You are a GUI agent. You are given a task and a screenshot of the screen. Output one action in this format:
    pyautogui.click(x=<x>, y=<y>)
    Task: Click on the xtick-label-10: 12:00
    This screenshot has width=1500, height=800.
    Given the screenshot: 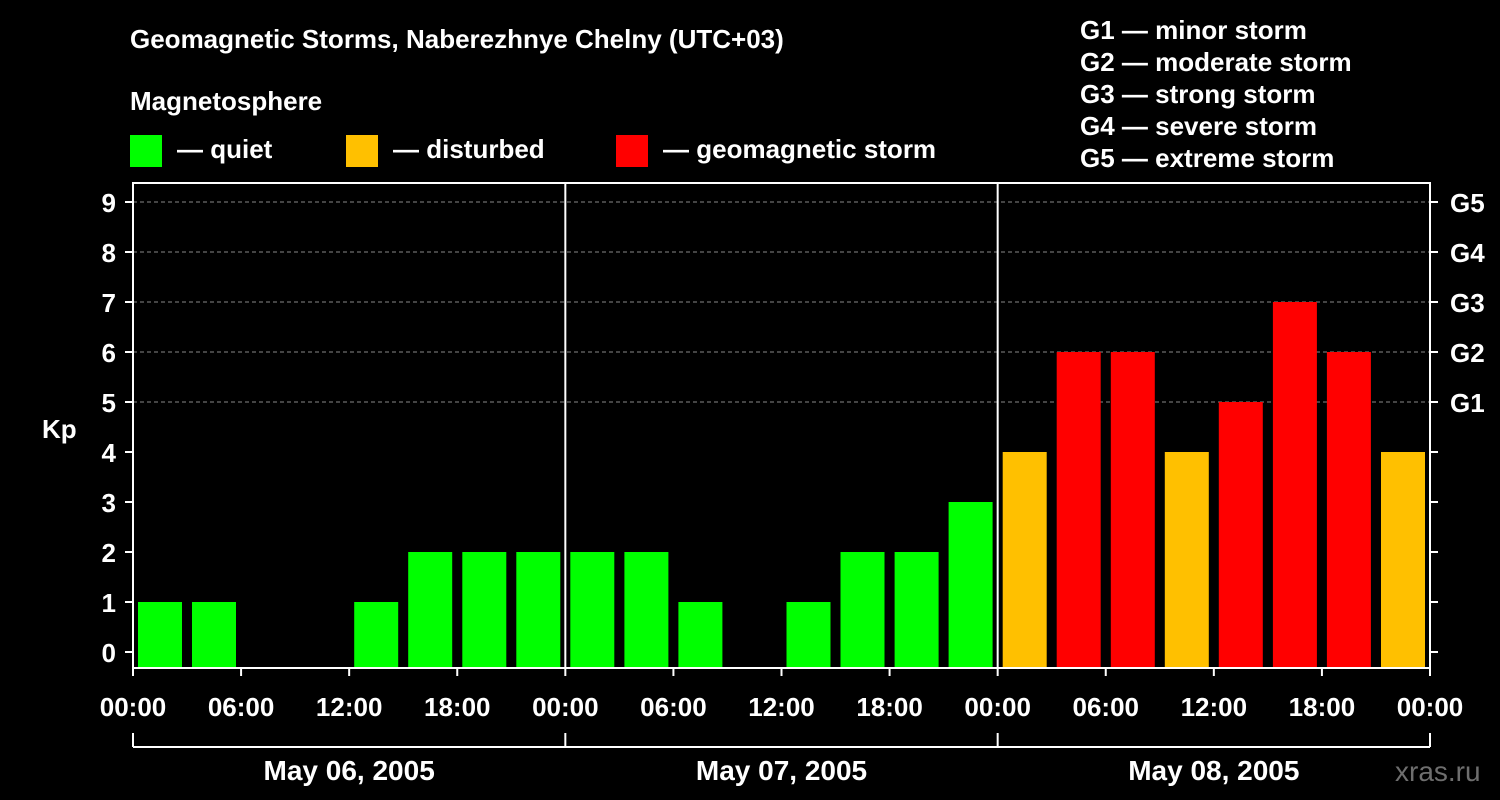 What is the action you would take?
    pyautogui.click(x=1214, y=707)
    